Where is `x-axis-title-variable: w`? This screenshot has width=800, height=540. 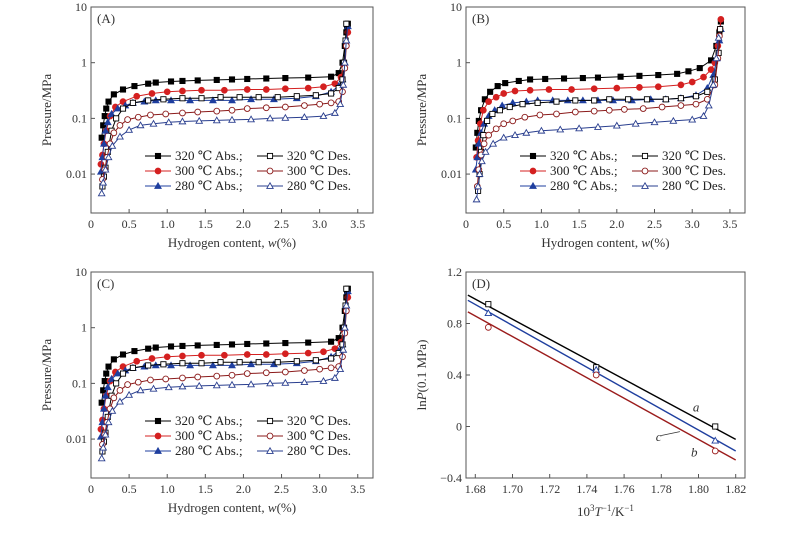
x-axis-title-variable: w is located at coordinates (272, 507).